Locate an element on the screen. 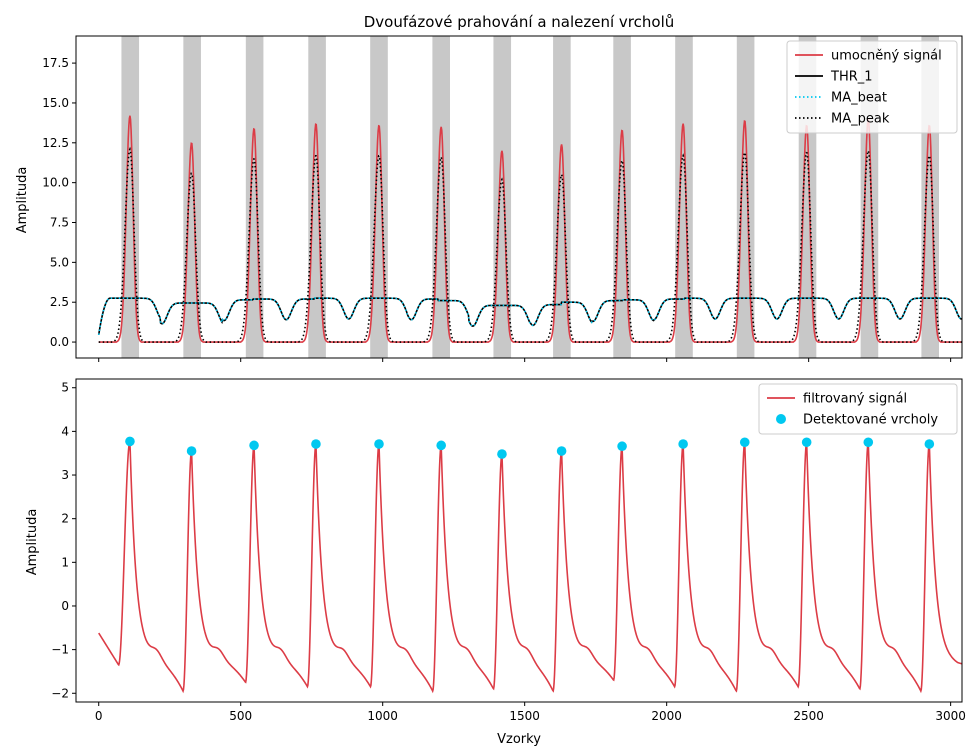  bottom-x-tick-label-0: 0 is located at coordinates (99, 716).